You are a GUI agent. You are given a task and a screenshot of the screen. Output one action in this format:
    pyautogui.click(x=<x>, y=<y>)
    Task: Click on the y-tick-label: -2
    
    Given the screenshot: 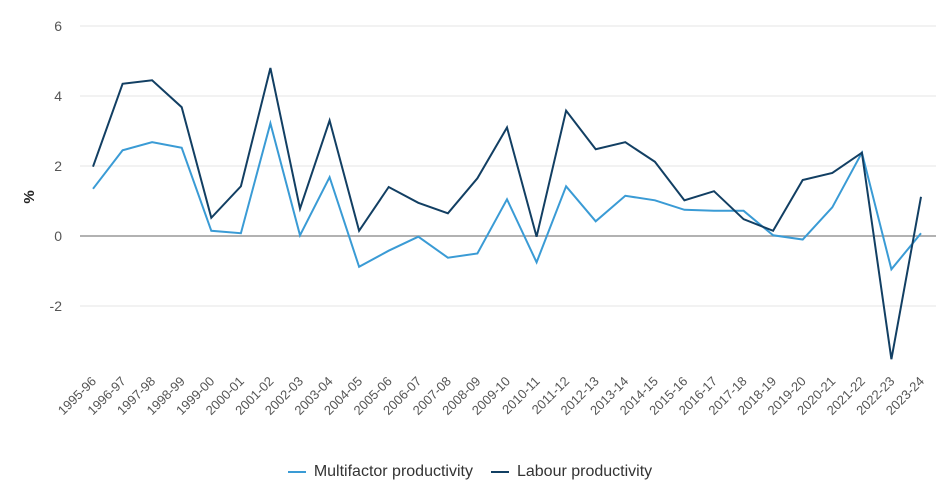 What is the action you would take?
    pyautogui.click(x=56, y=306)
    